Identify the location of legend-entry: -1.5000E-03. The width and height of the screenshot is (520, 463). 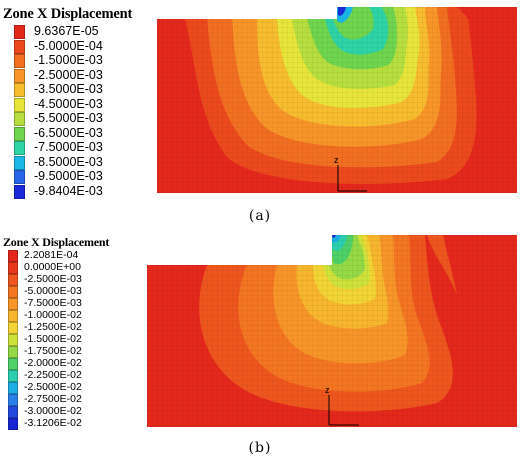
(94, 61).